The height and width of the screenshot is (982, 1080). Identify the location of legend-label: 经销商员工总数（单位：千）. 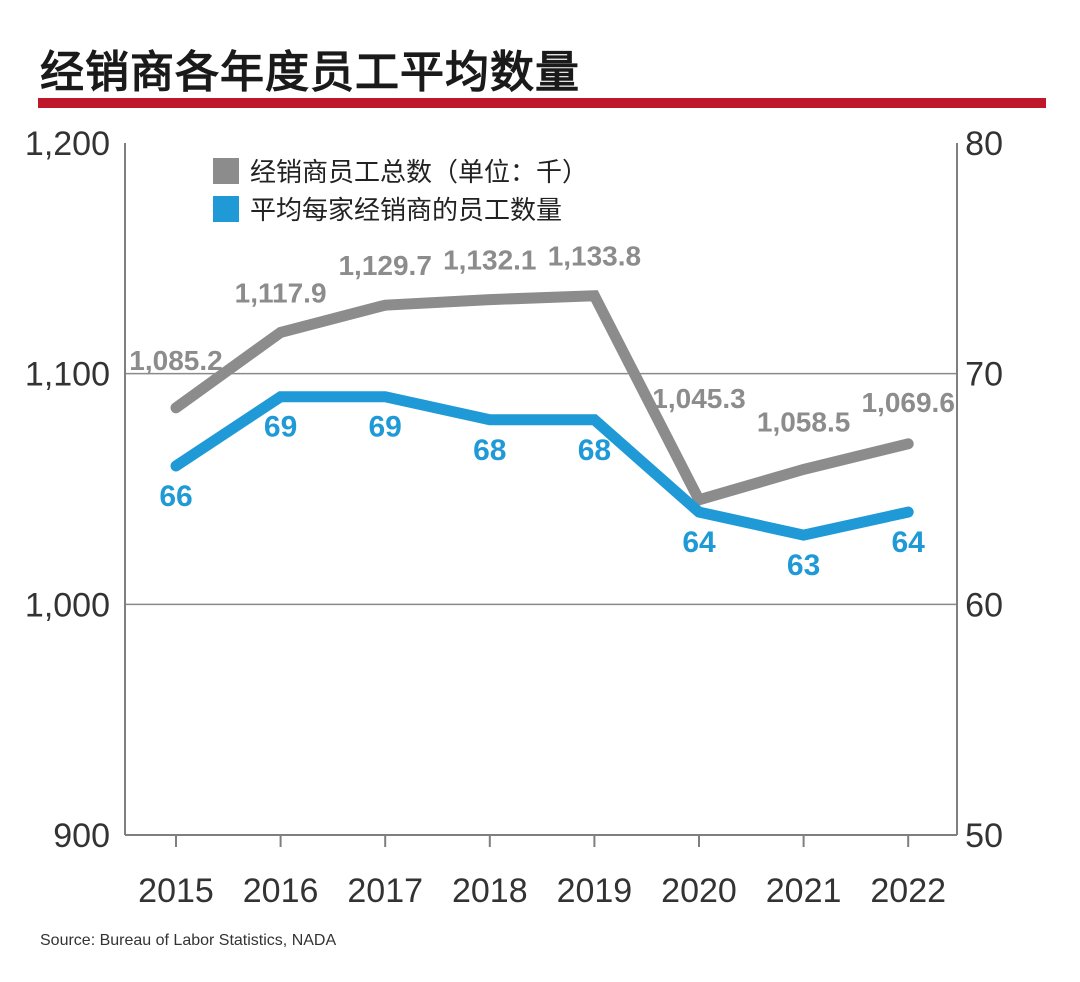
(419, 173).